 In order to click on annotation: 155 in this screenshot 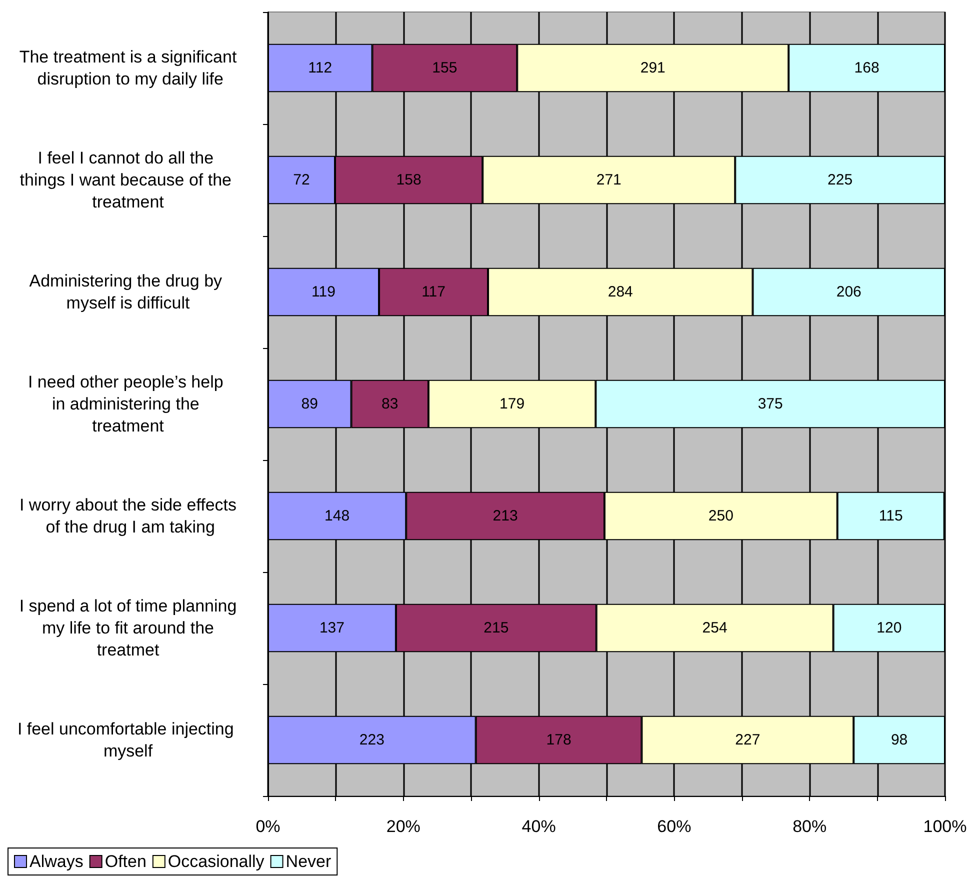, I will do `click(445, 68)`.